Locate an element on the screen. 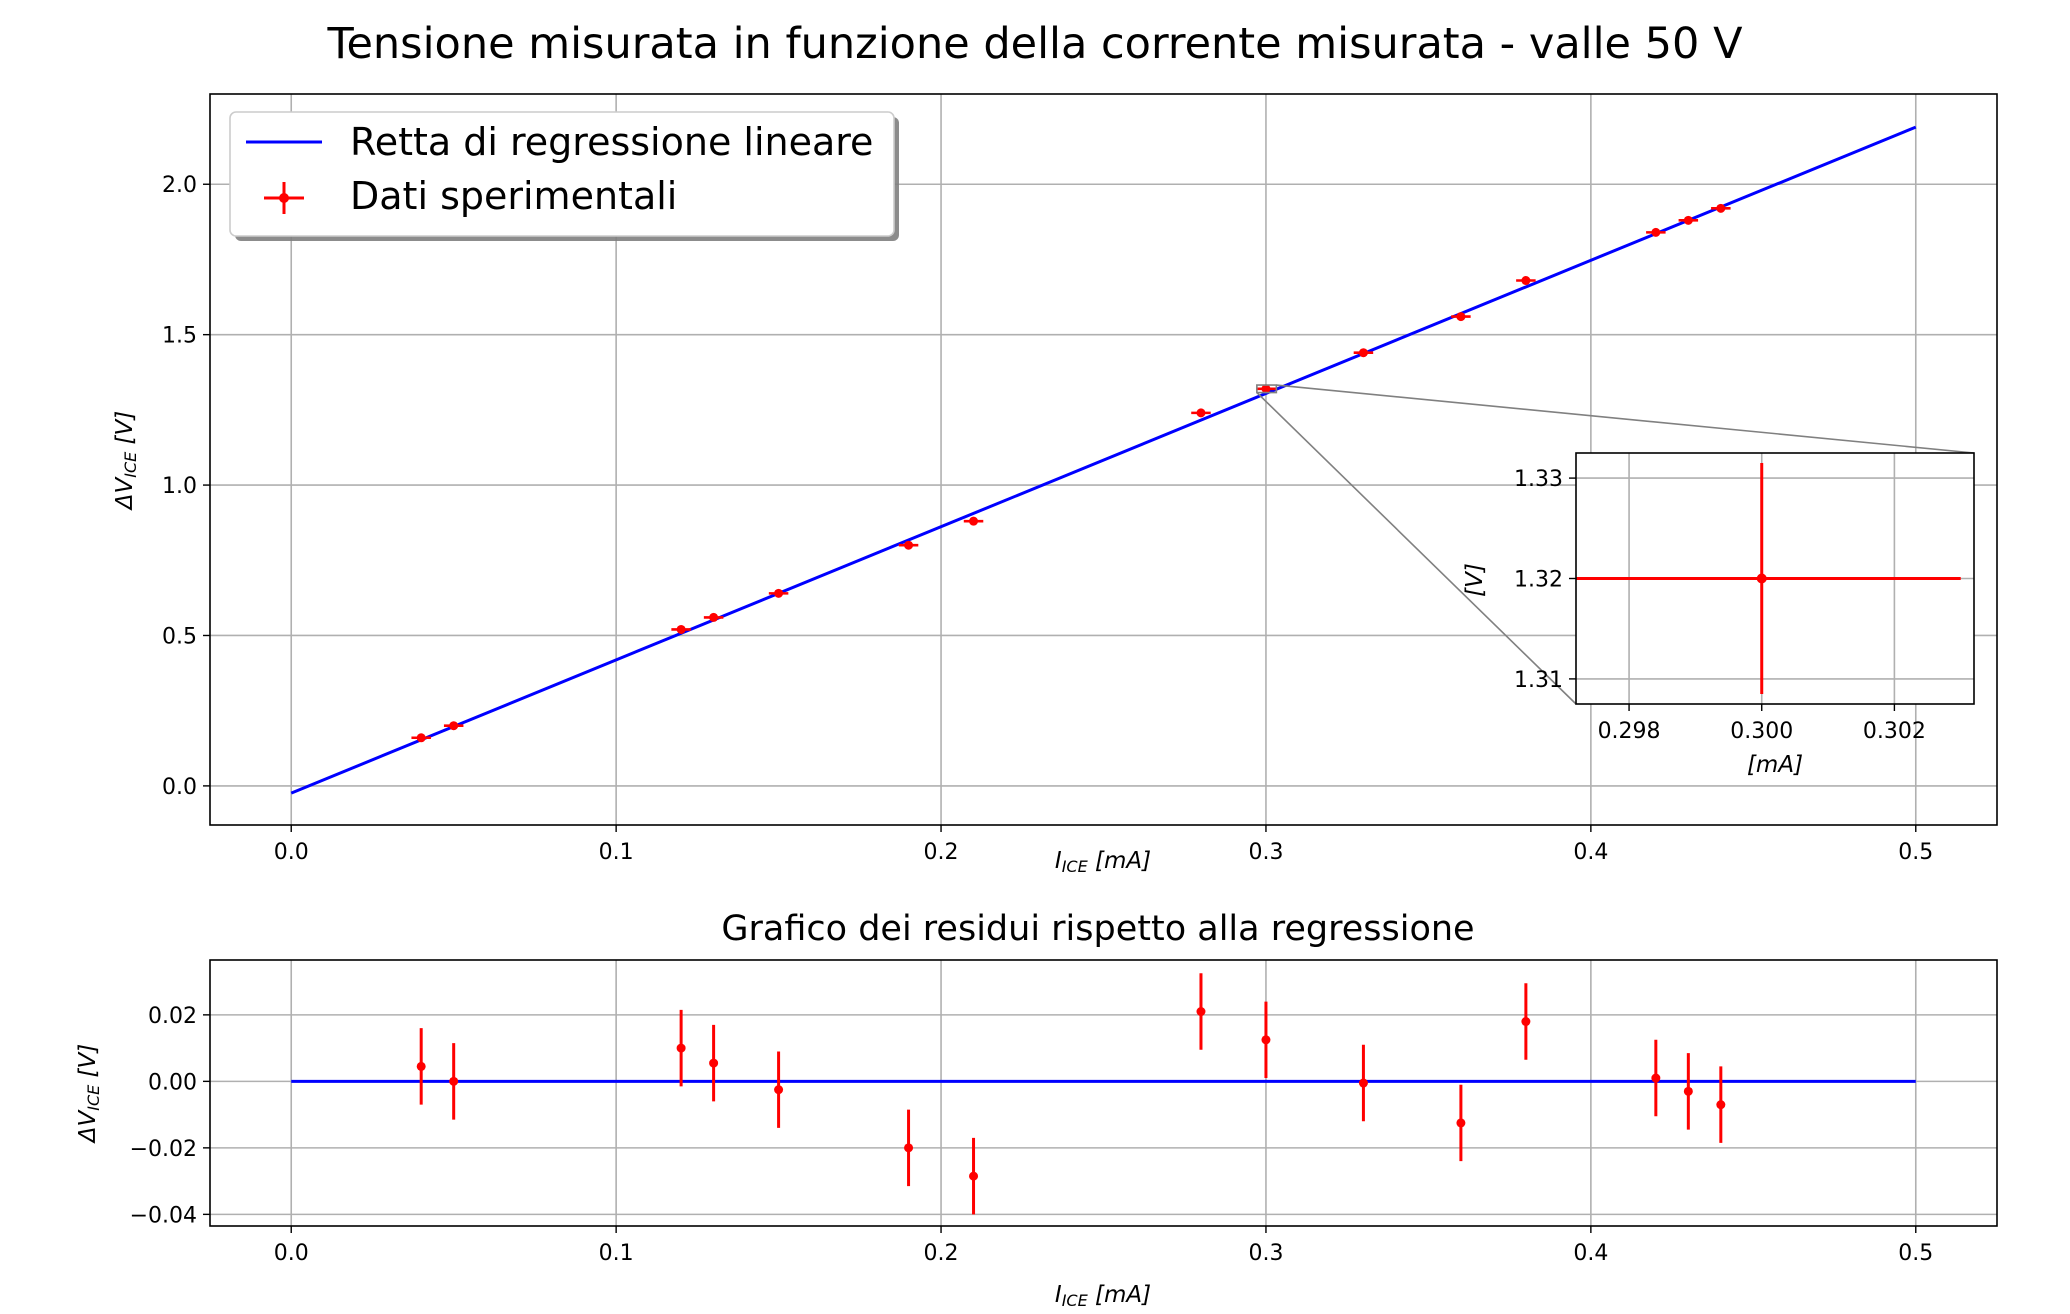 The image size is (2070, 1314). inset-x-axis-label: [mA] is located at coordinates (1775, 765).